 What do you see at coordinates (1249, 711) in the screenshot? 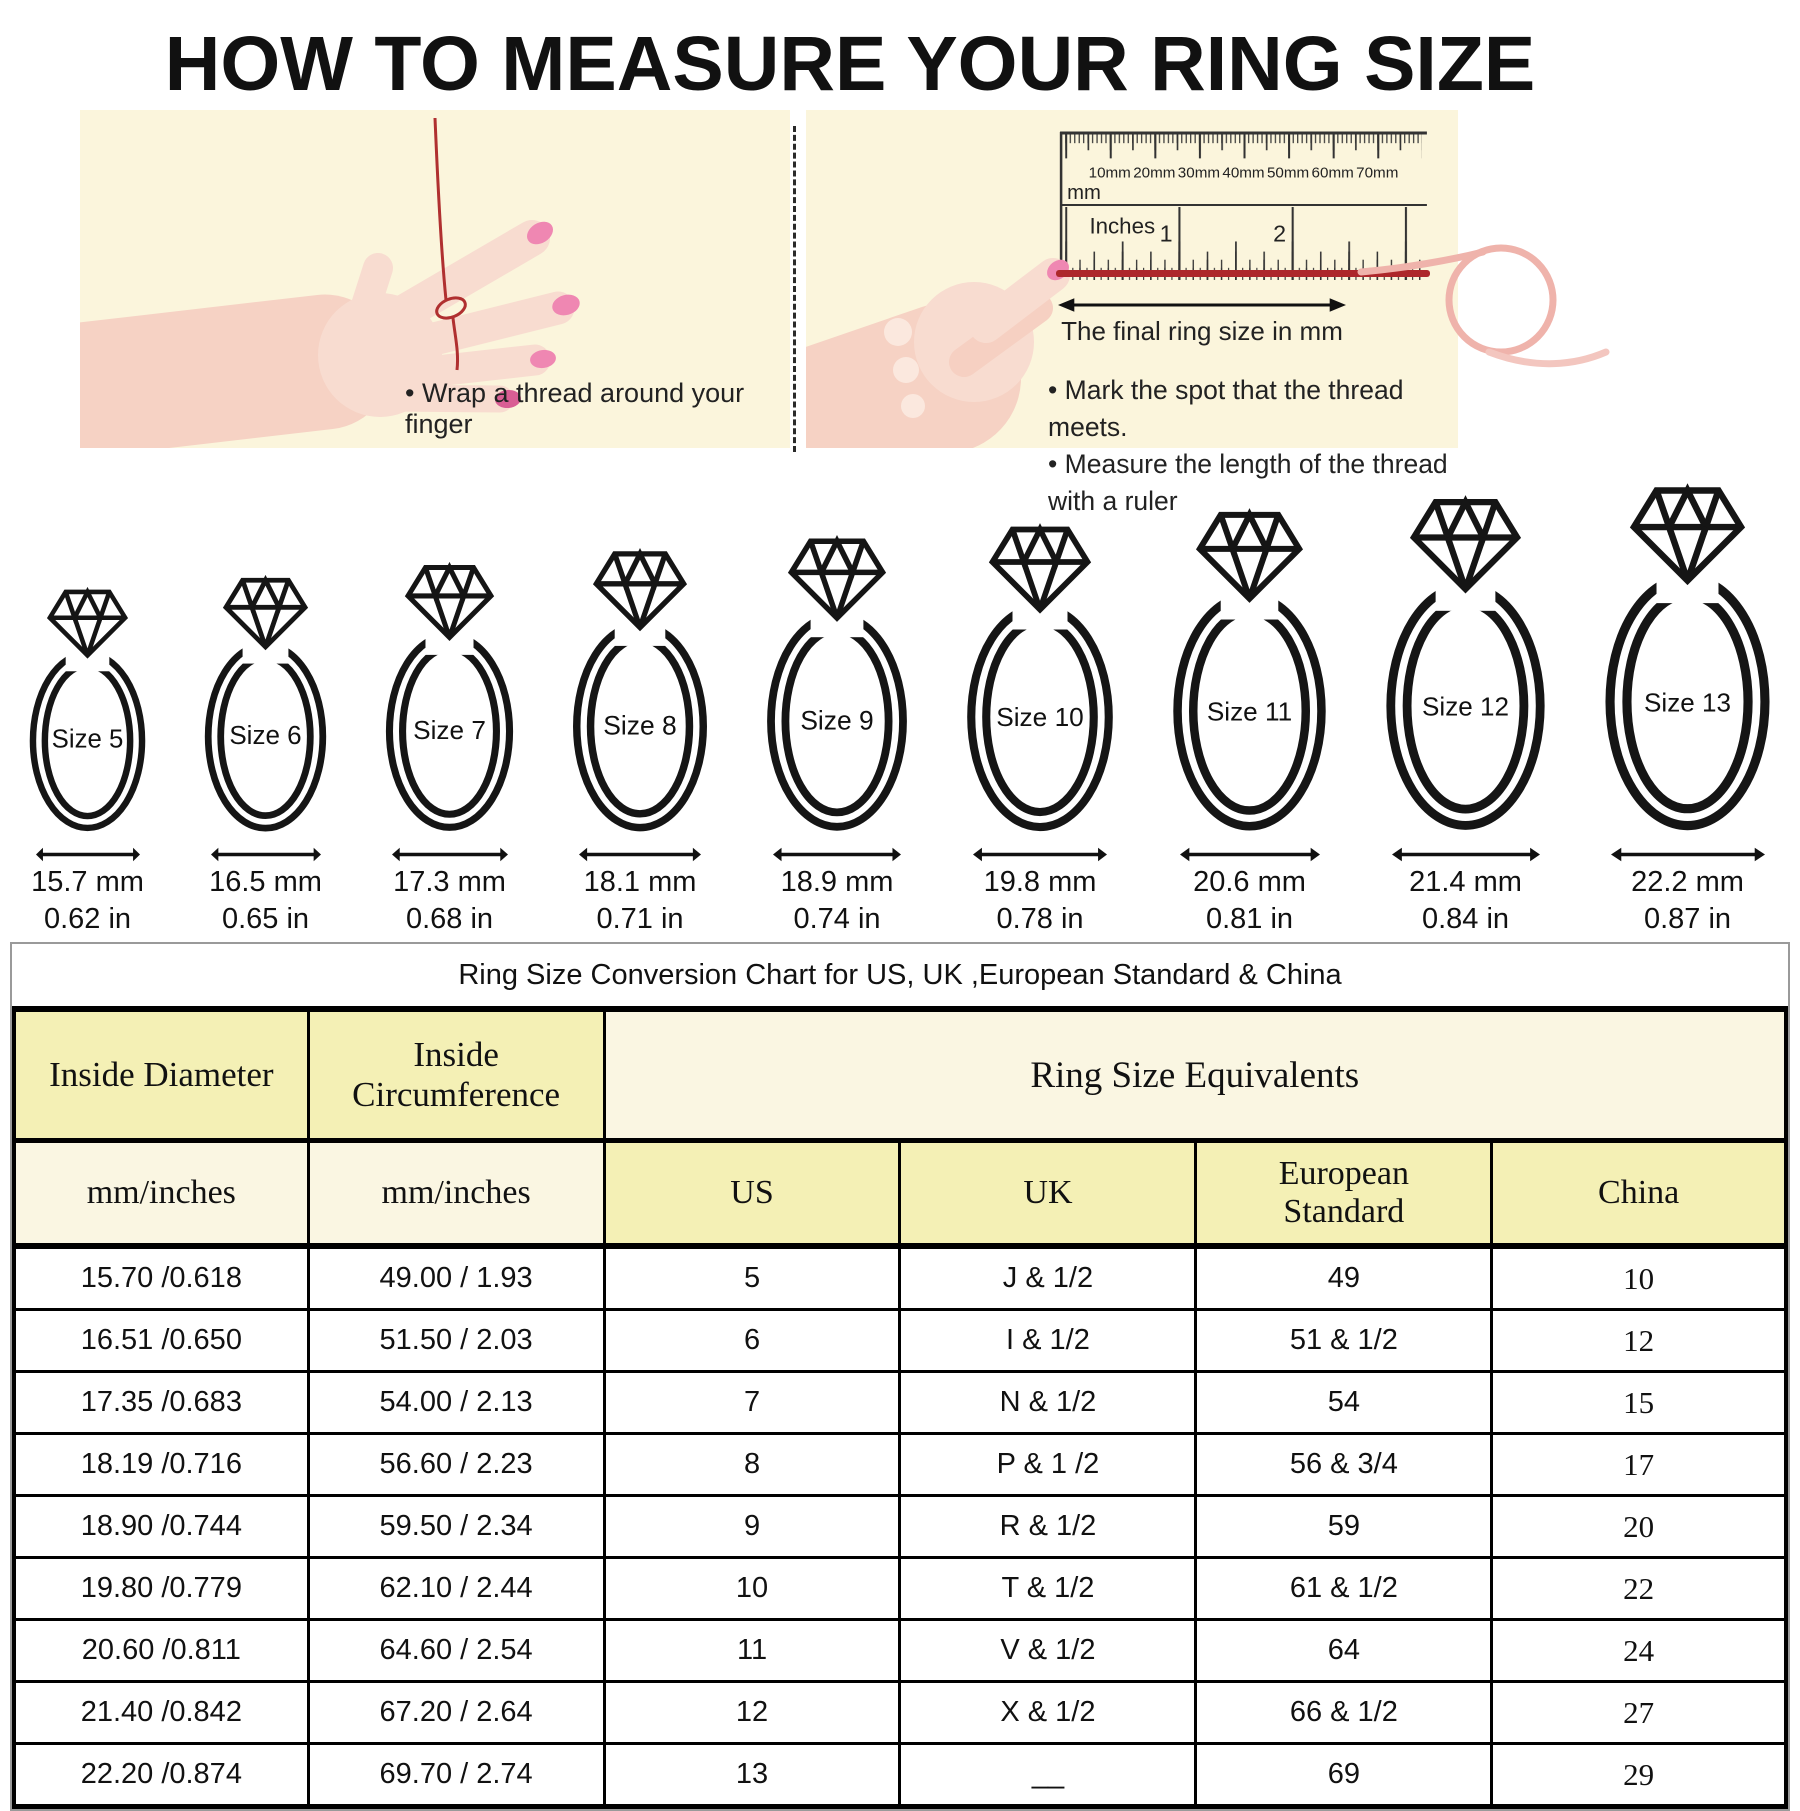
I see `ring-size-label: Size 11` at bounding box center [1249, 711].